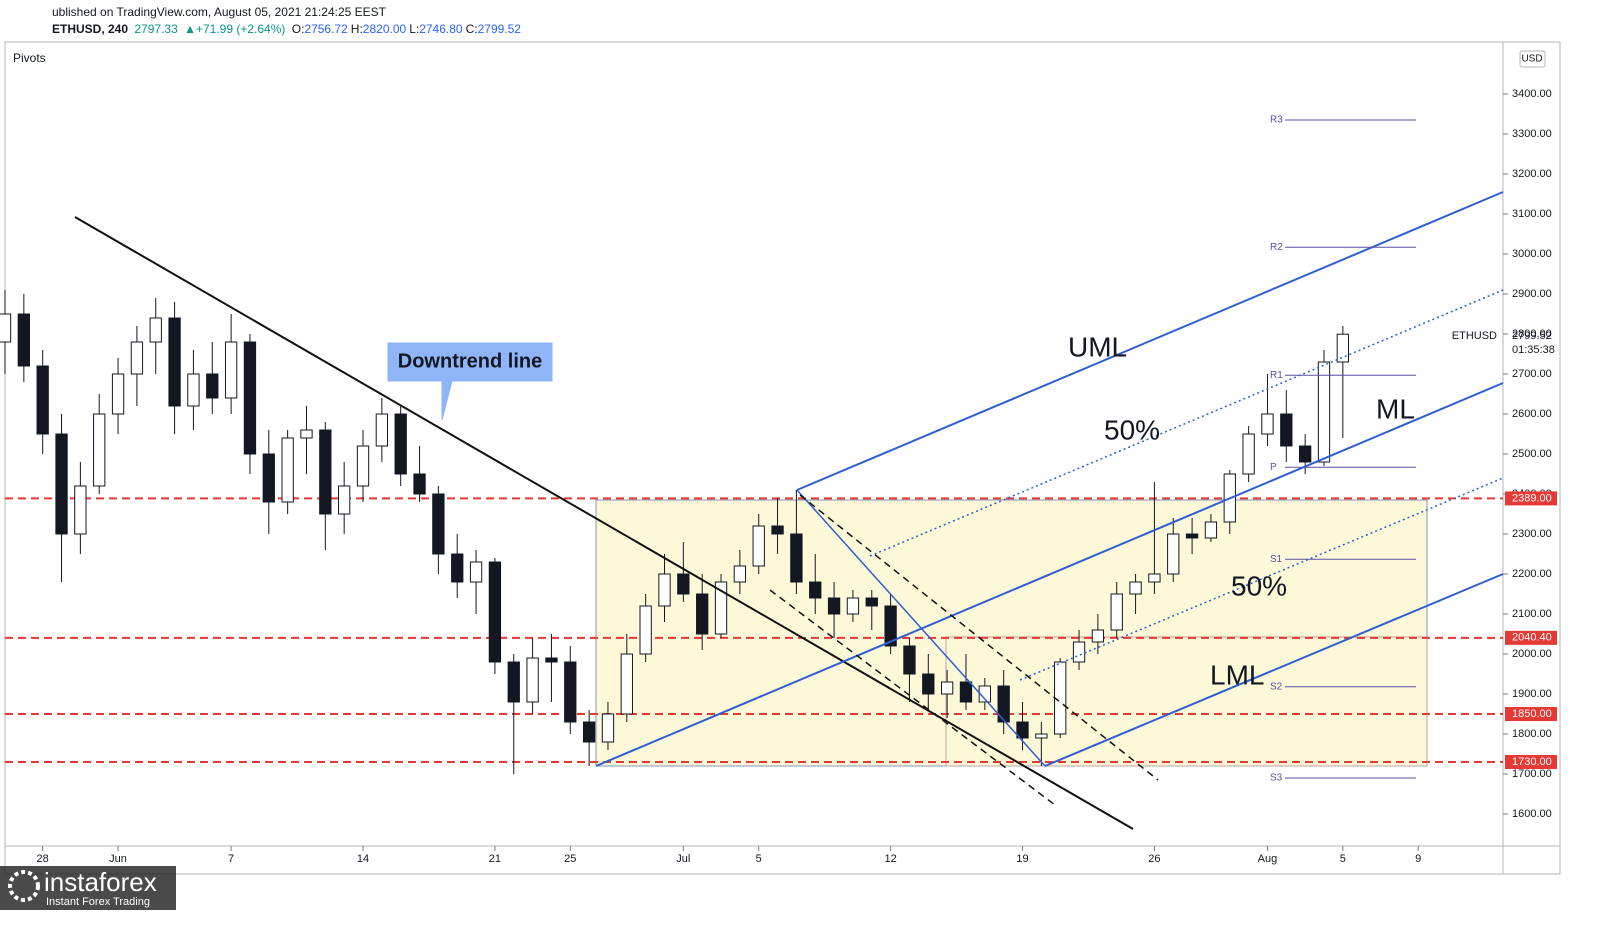 The width and height of the screenshot is (1600, 929). I want to click on watermark-logo, so click(24, 886).